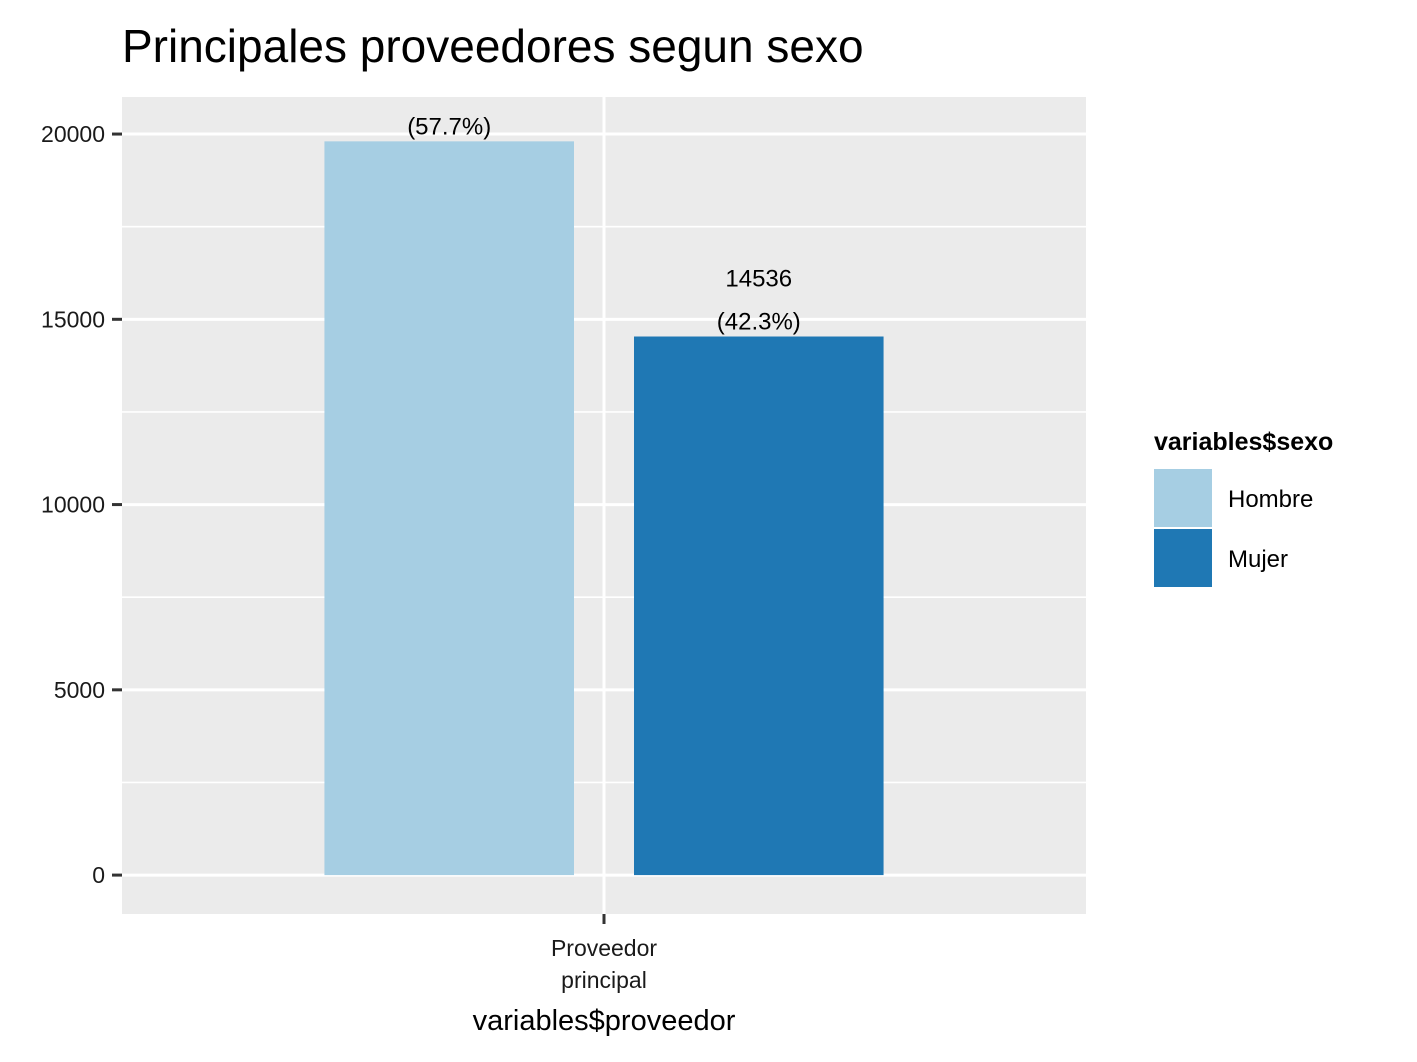 Image resolution: width=1417 pixels, height=1062 pixels. I want to click on legend-items: Hombre Mujer, so click(1233, 528).